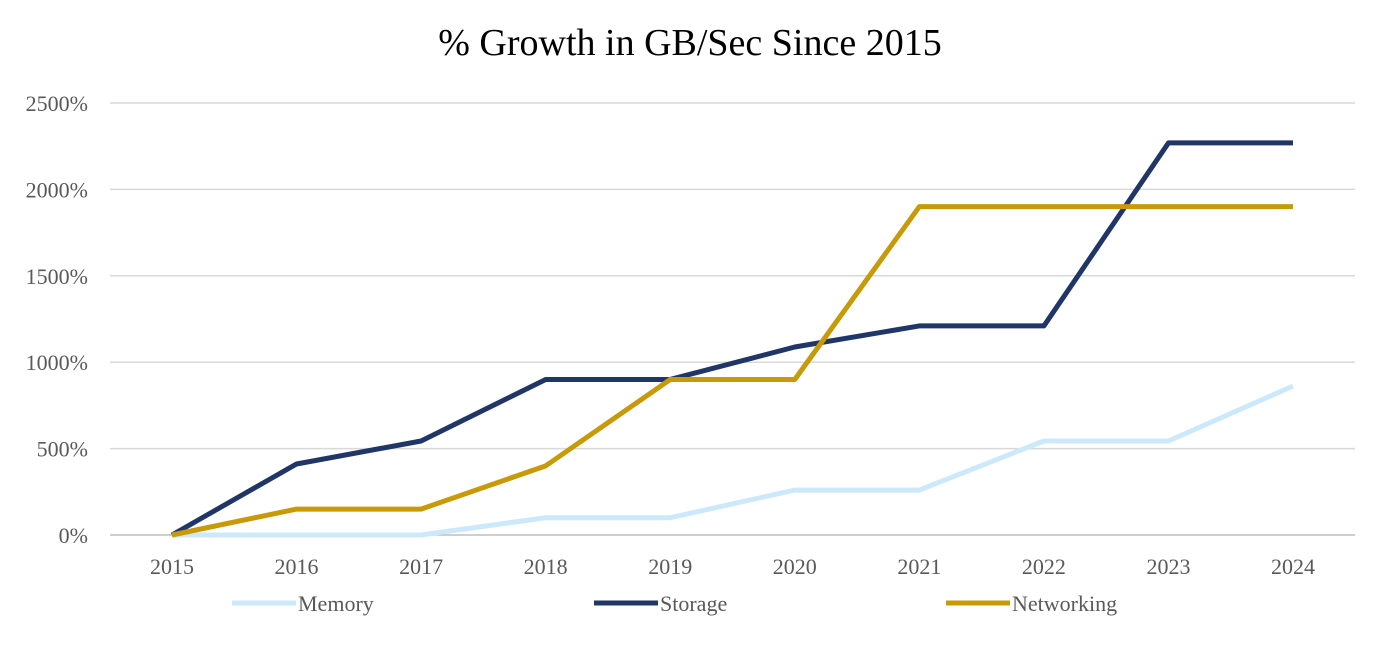 This screenshot has width=1380, height=667. Describe the element at coordinates (1044, 566) in the screenshot. I see `x-tick-label: 2022` at that location.